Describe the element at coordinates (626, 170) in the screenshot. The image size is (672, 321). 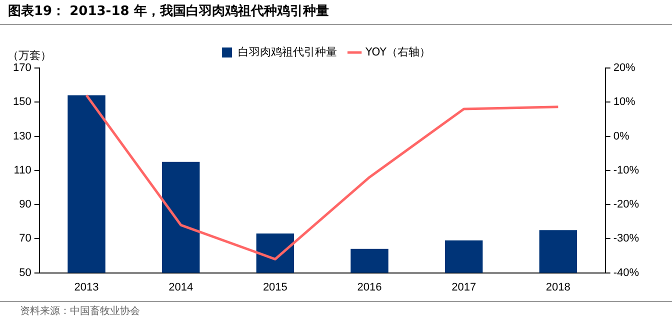
I see `y2-tick-label: -10%` at that location.